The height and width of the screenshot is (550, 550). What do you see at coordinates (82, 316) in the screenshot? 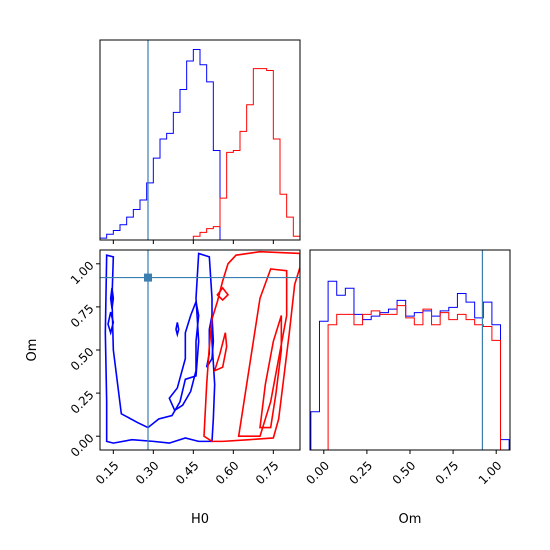
I see `joint-ytick-label-3: 0.75` at bounding box center [82, 316].